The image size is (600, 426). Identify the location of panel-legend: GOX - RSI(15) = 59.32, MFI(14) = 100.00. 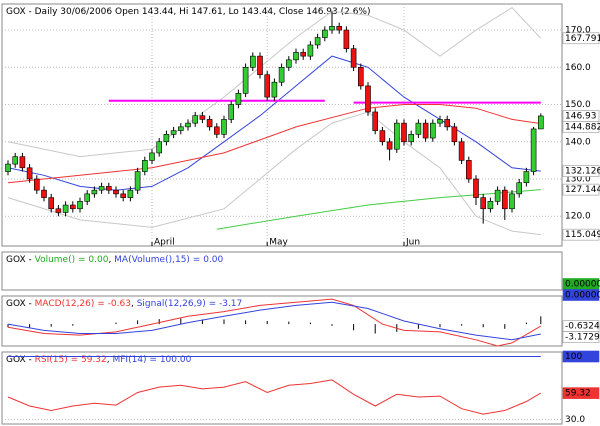
(99, 360).